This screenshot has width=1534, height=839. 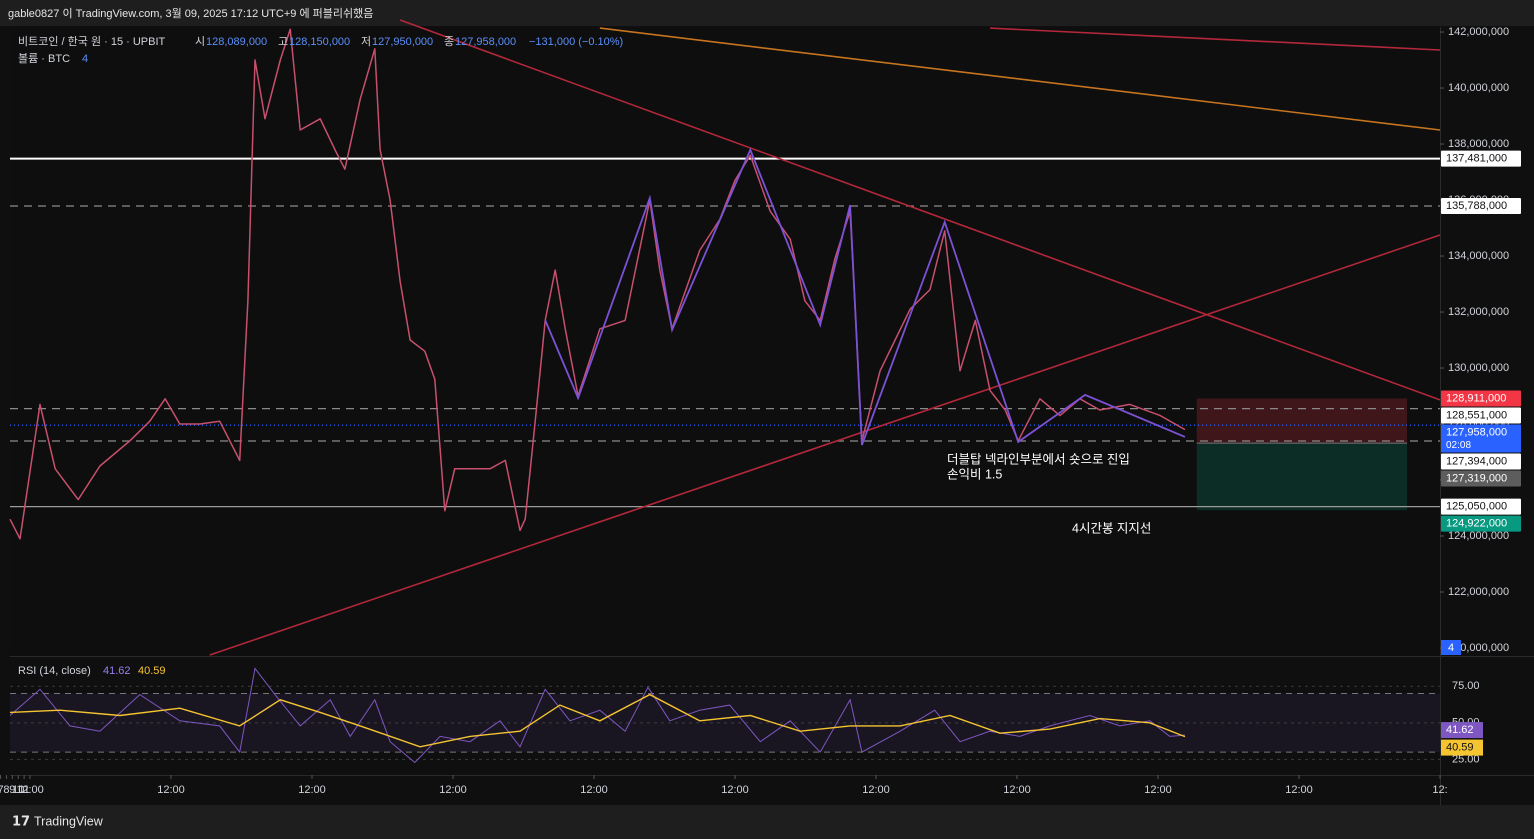 I want to click on change: −131,000 (−0.10%), so click(x=576, y=42).